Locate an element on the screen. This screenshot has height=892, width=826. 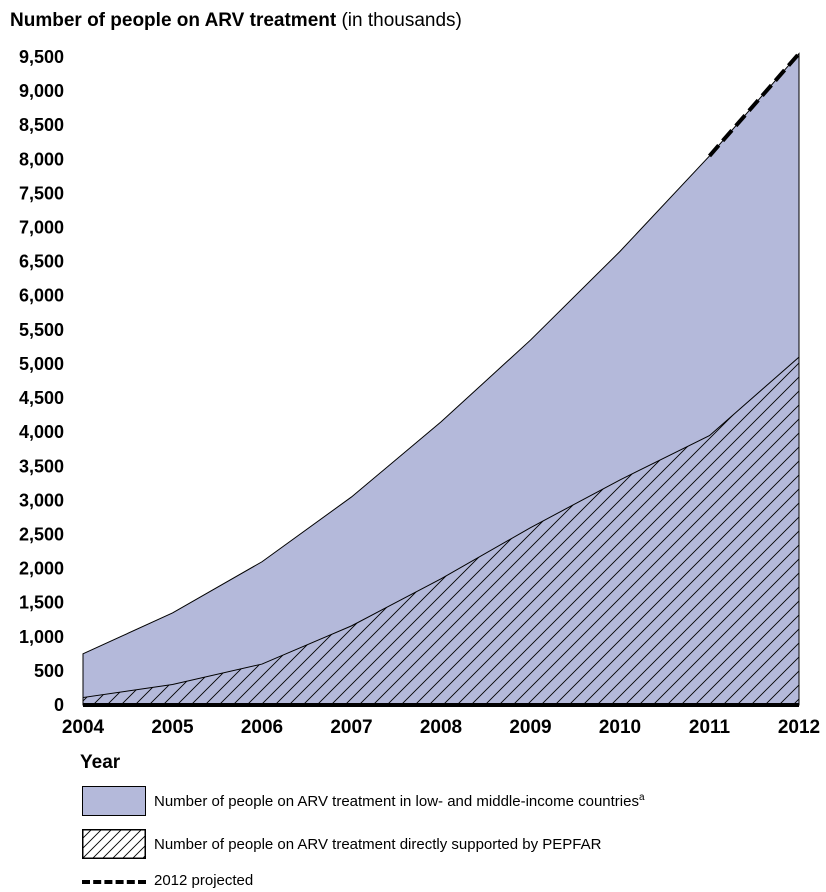
x-tick-label: 2012 is located at coordinates (799, 727).